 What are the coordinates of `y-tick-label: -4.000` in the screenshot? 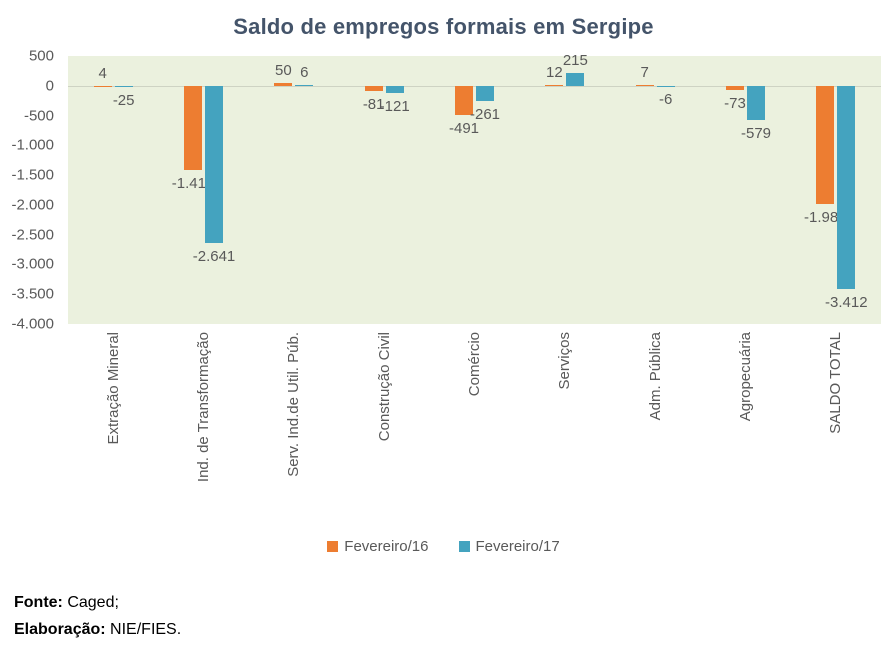 It's located at (32, 324).